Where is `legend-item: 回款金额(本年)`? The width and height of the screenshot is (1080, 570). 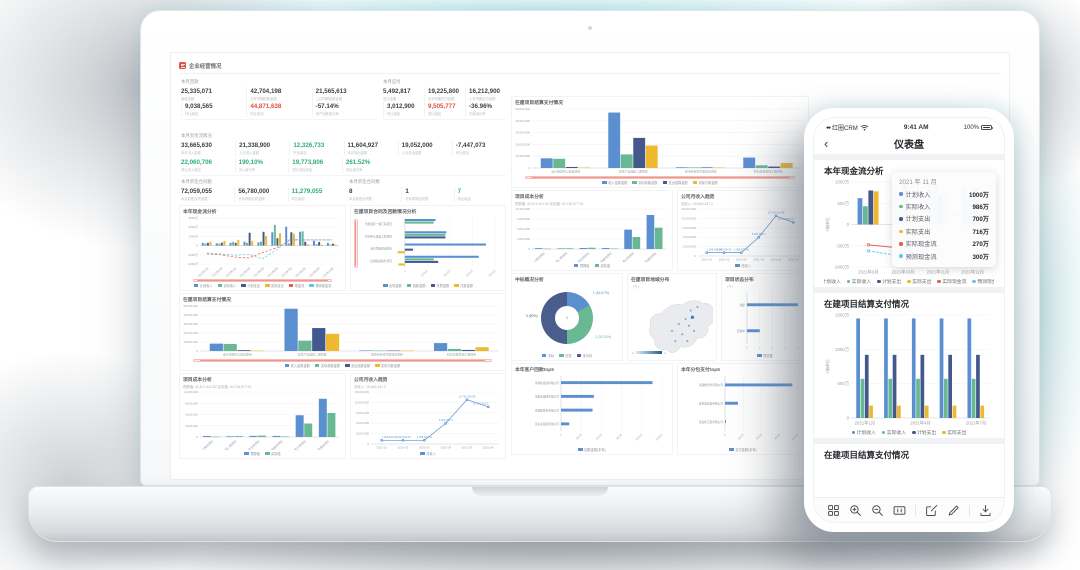 legend-item: 回款金额(本年) is located at coordinates (592, 449).